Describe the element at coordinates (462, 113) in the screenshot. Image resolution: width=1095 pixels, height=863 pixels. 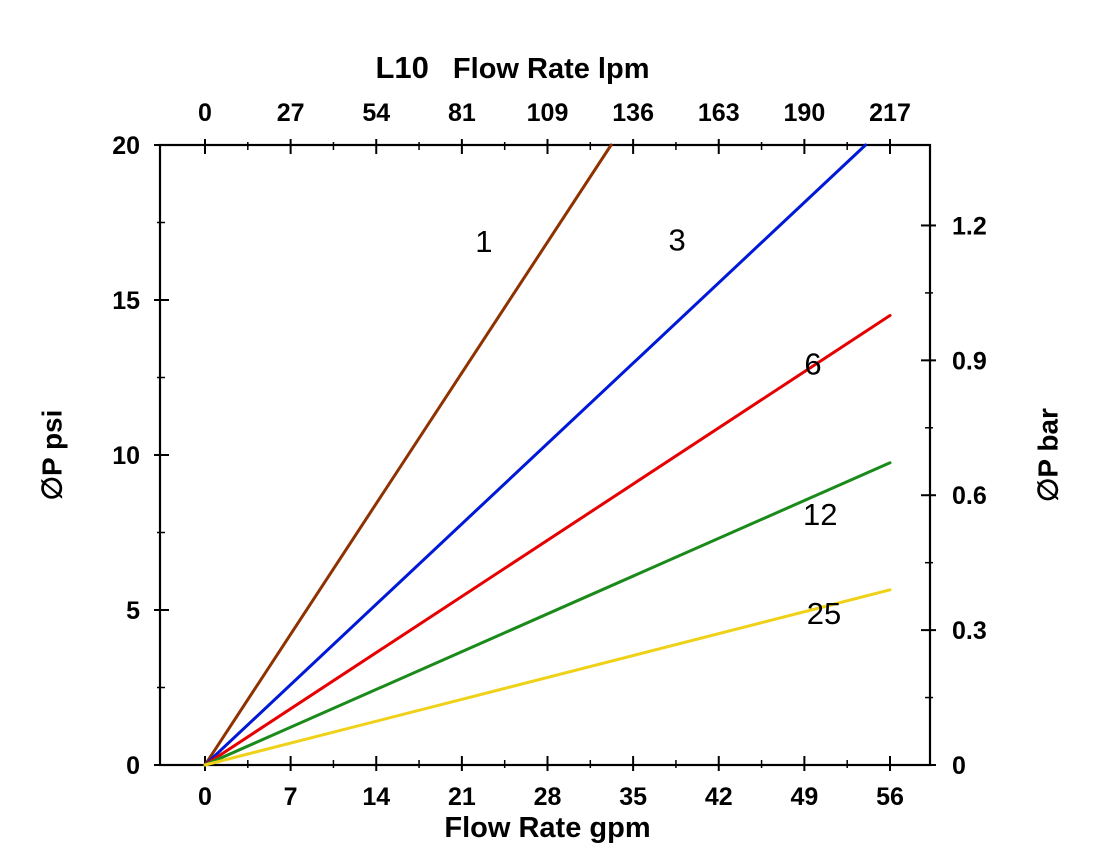
I see `top-tick-label: 81` at that location.